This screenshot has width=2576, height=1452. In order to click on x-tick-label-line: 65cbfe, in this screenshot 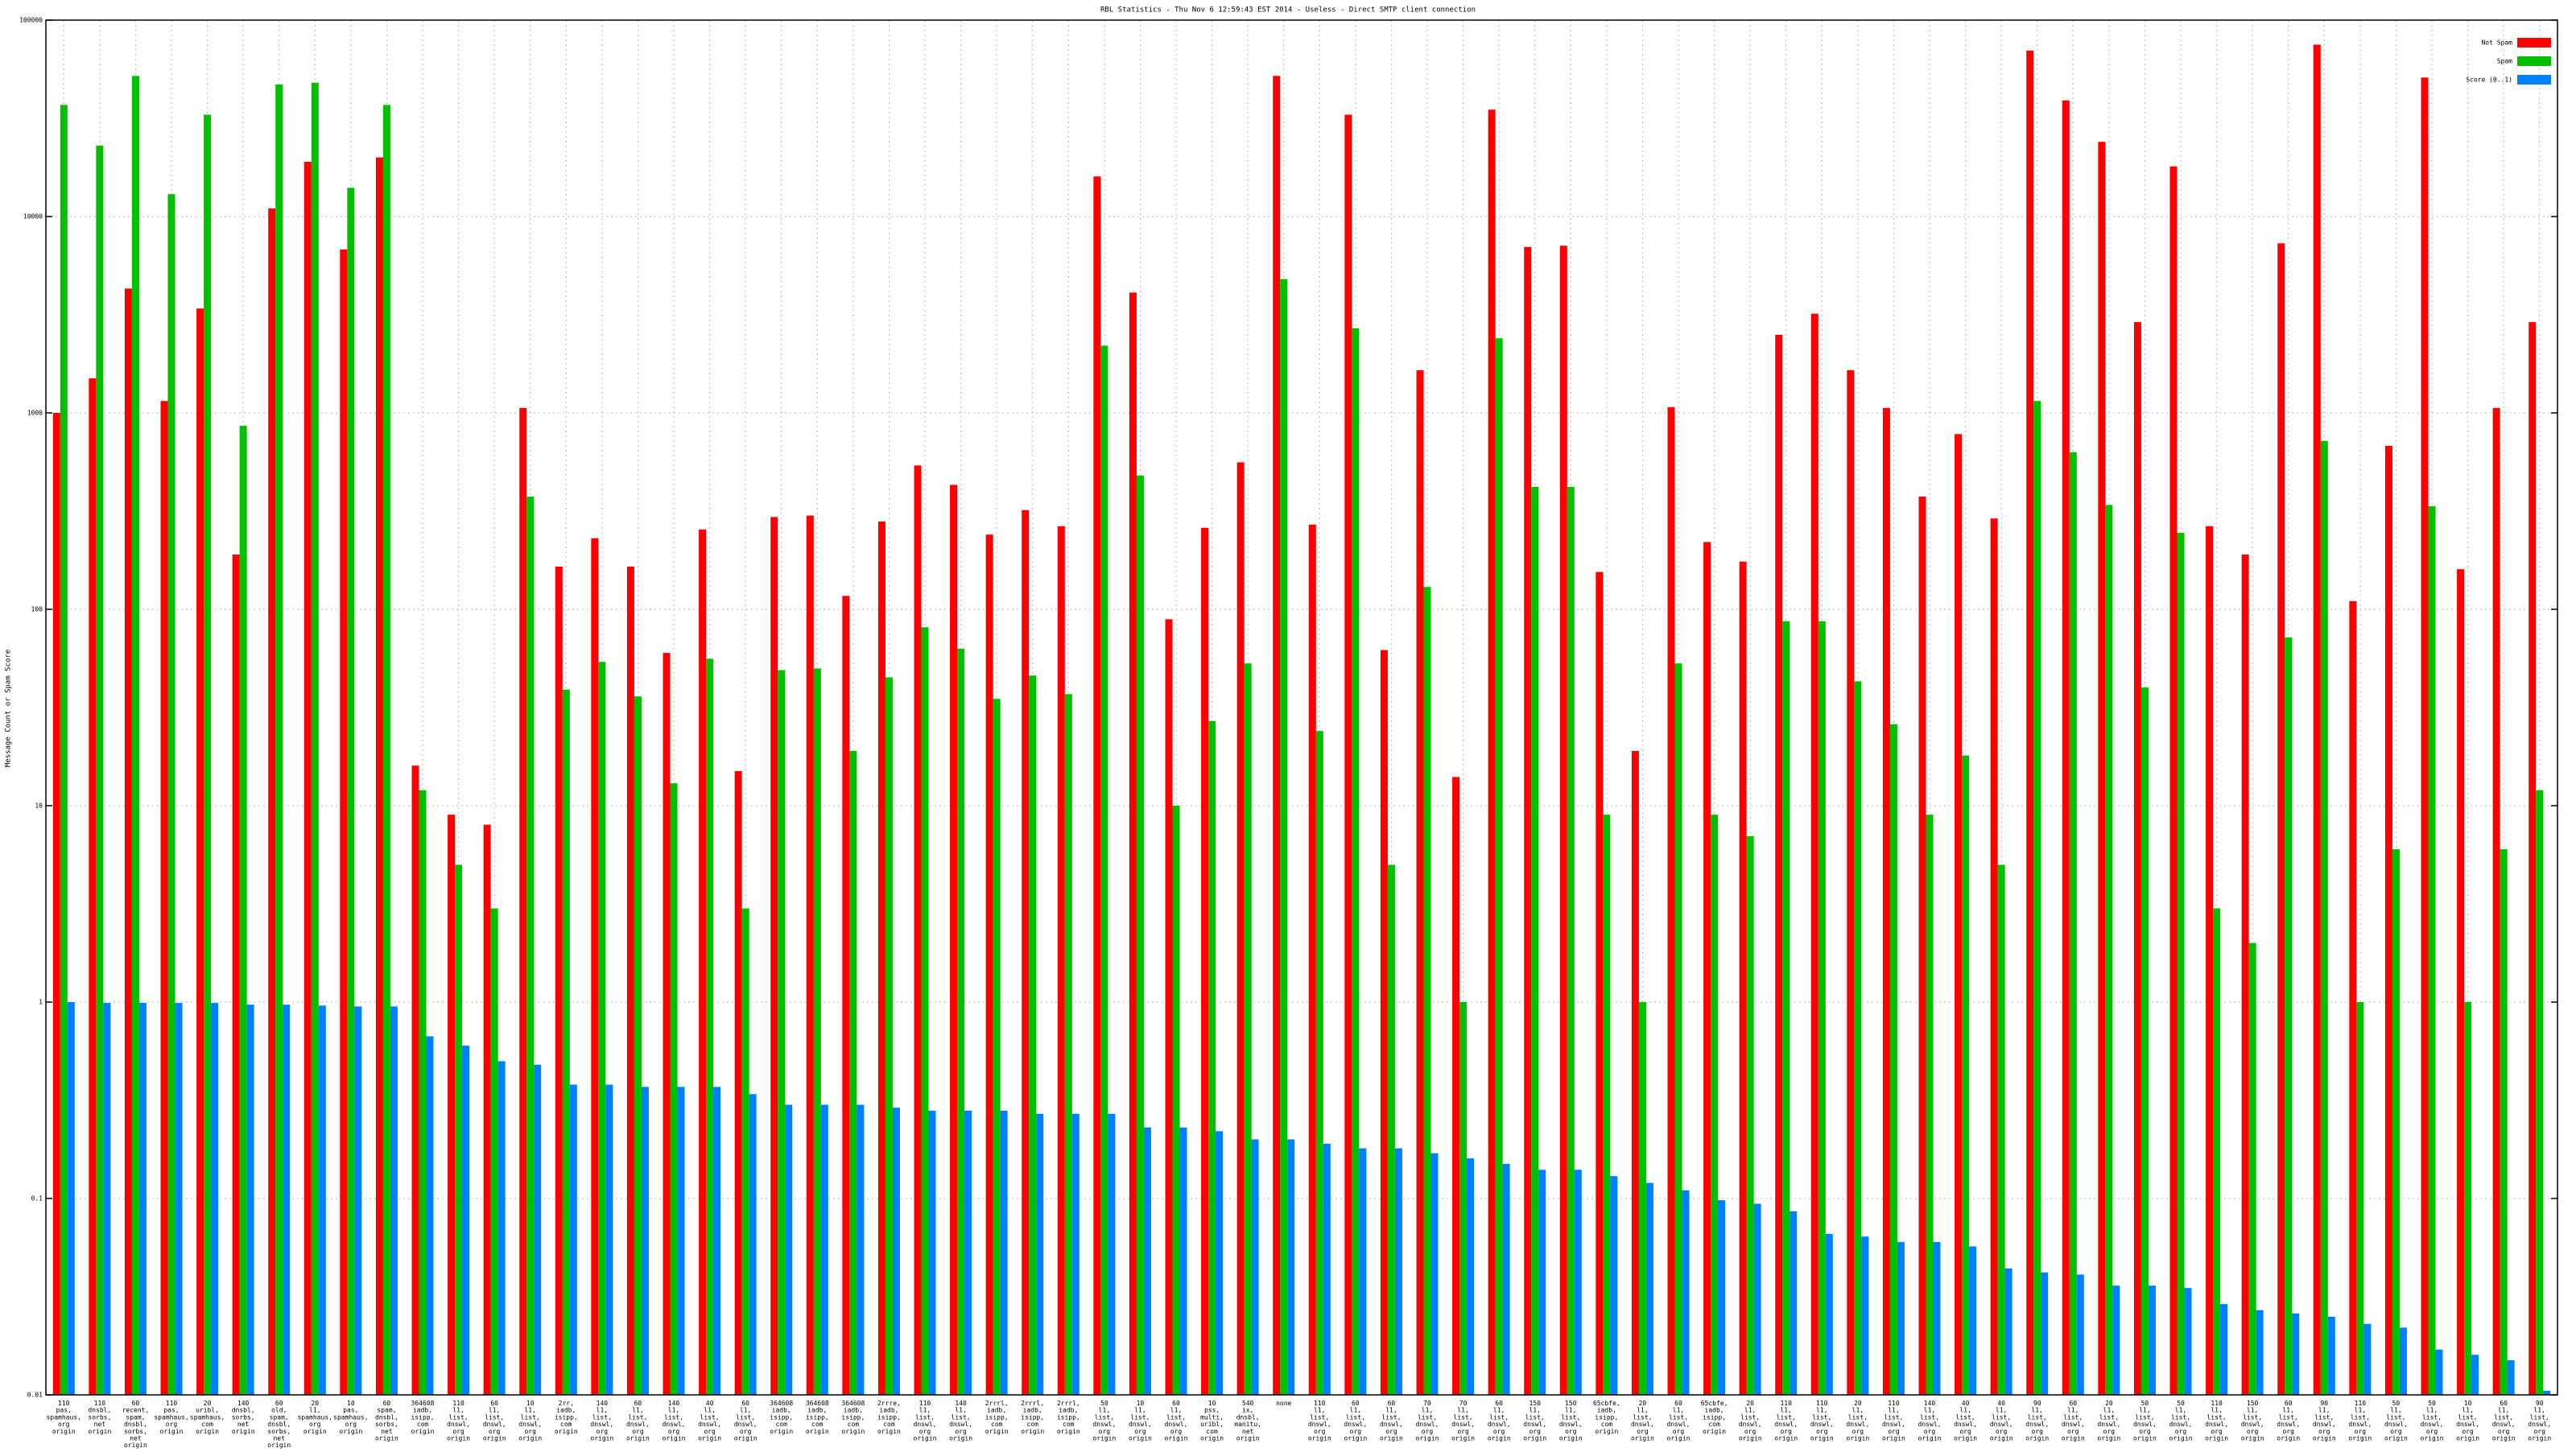, I will do `click(1606, 1403)`.